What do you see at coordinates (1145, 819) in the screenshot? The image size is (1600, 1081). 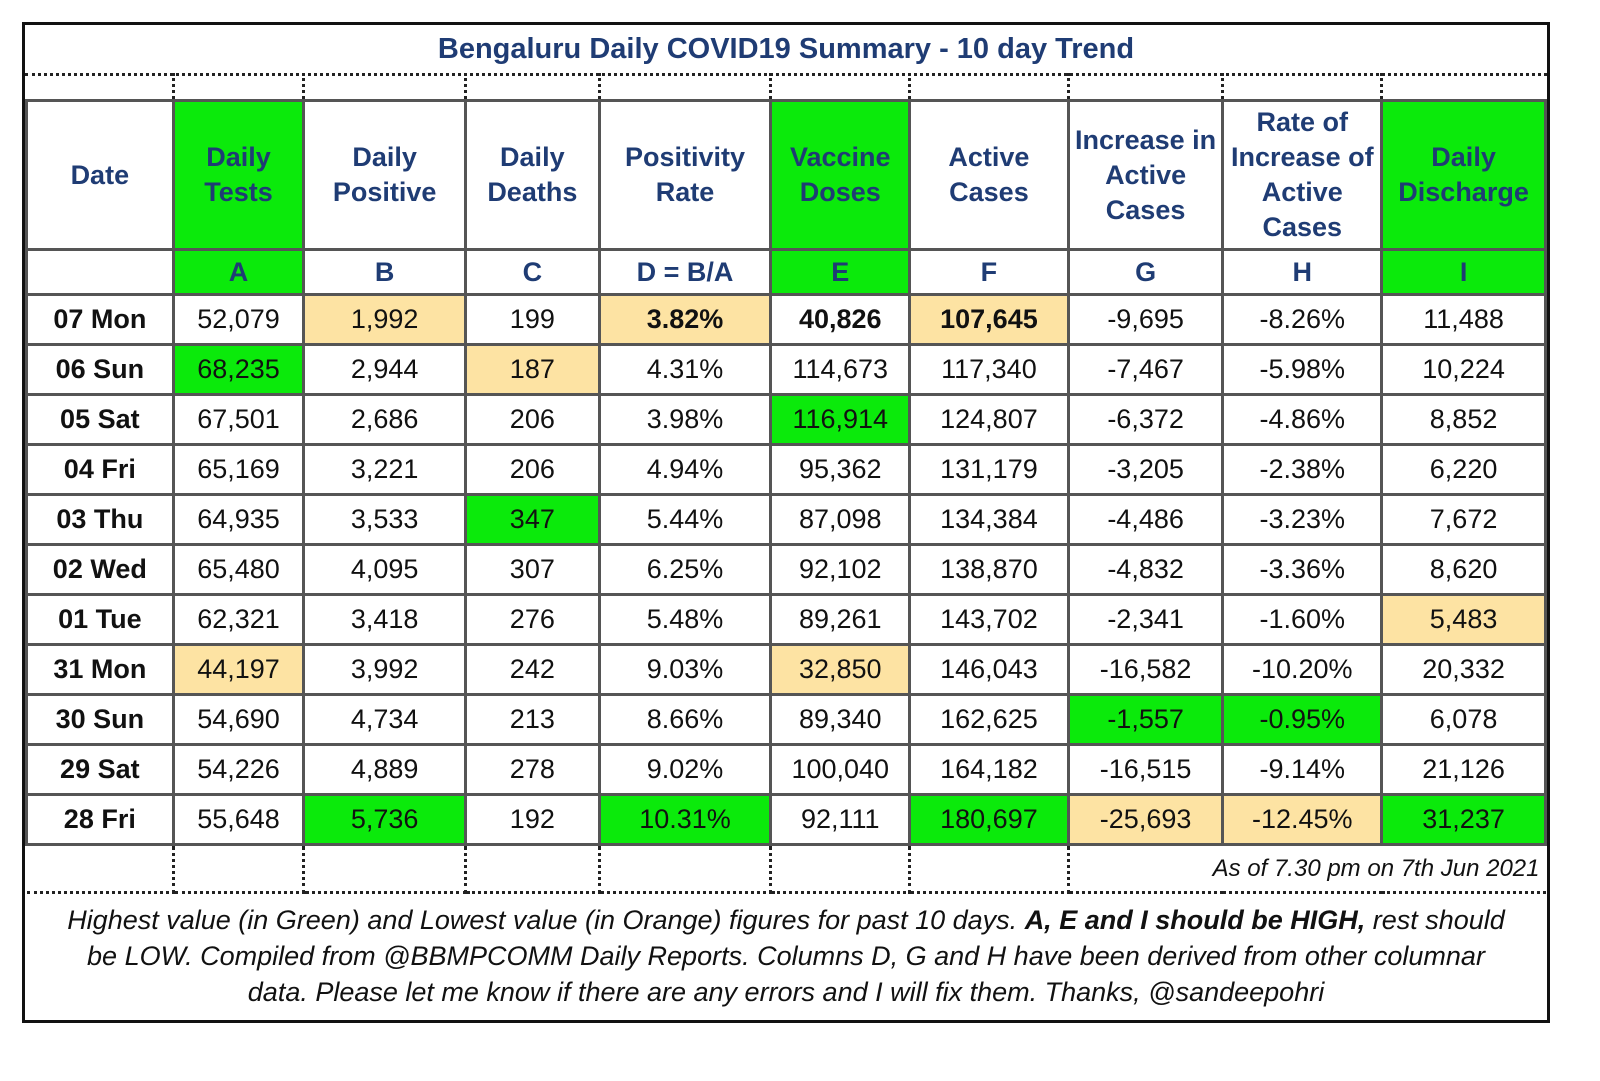 I see `value-cell: -25,693` at bounding box center [1145, 819].